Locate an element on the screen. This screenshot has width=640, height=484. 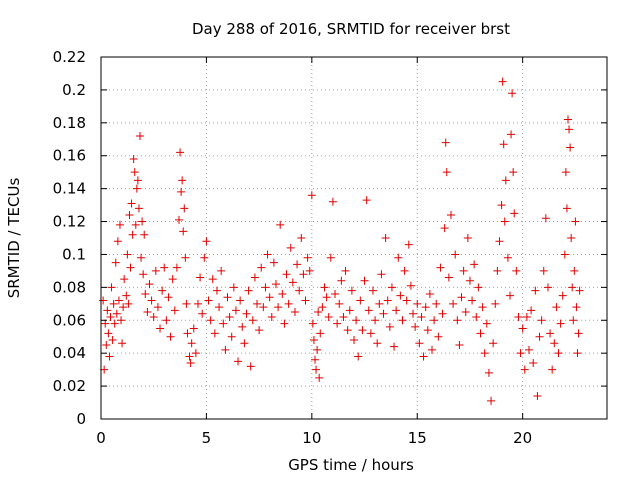
y-tick-label: 0.18 is located at coordinates (69, 123).